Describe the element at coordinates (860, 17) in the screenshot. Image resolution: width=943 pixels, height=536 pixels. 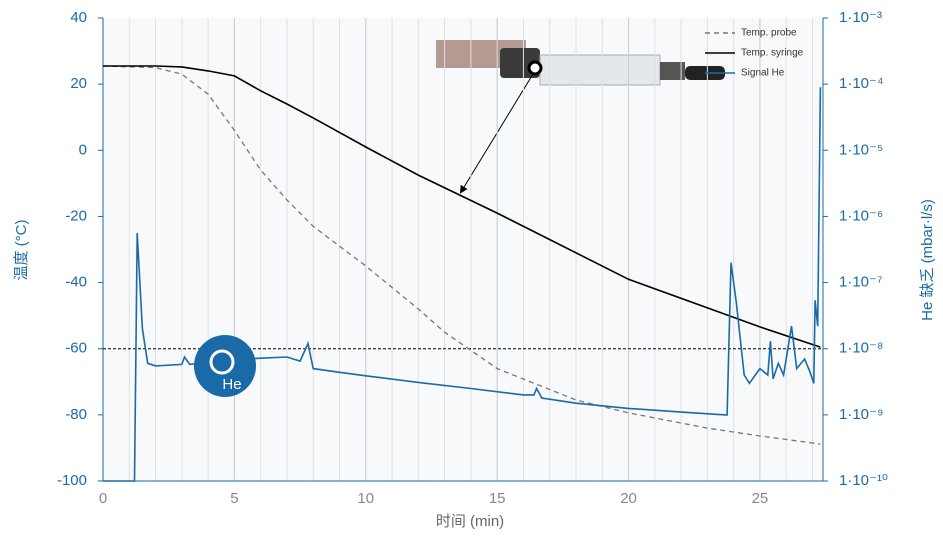
I see `y2-tick-label: 1·10⁻³` at that location.